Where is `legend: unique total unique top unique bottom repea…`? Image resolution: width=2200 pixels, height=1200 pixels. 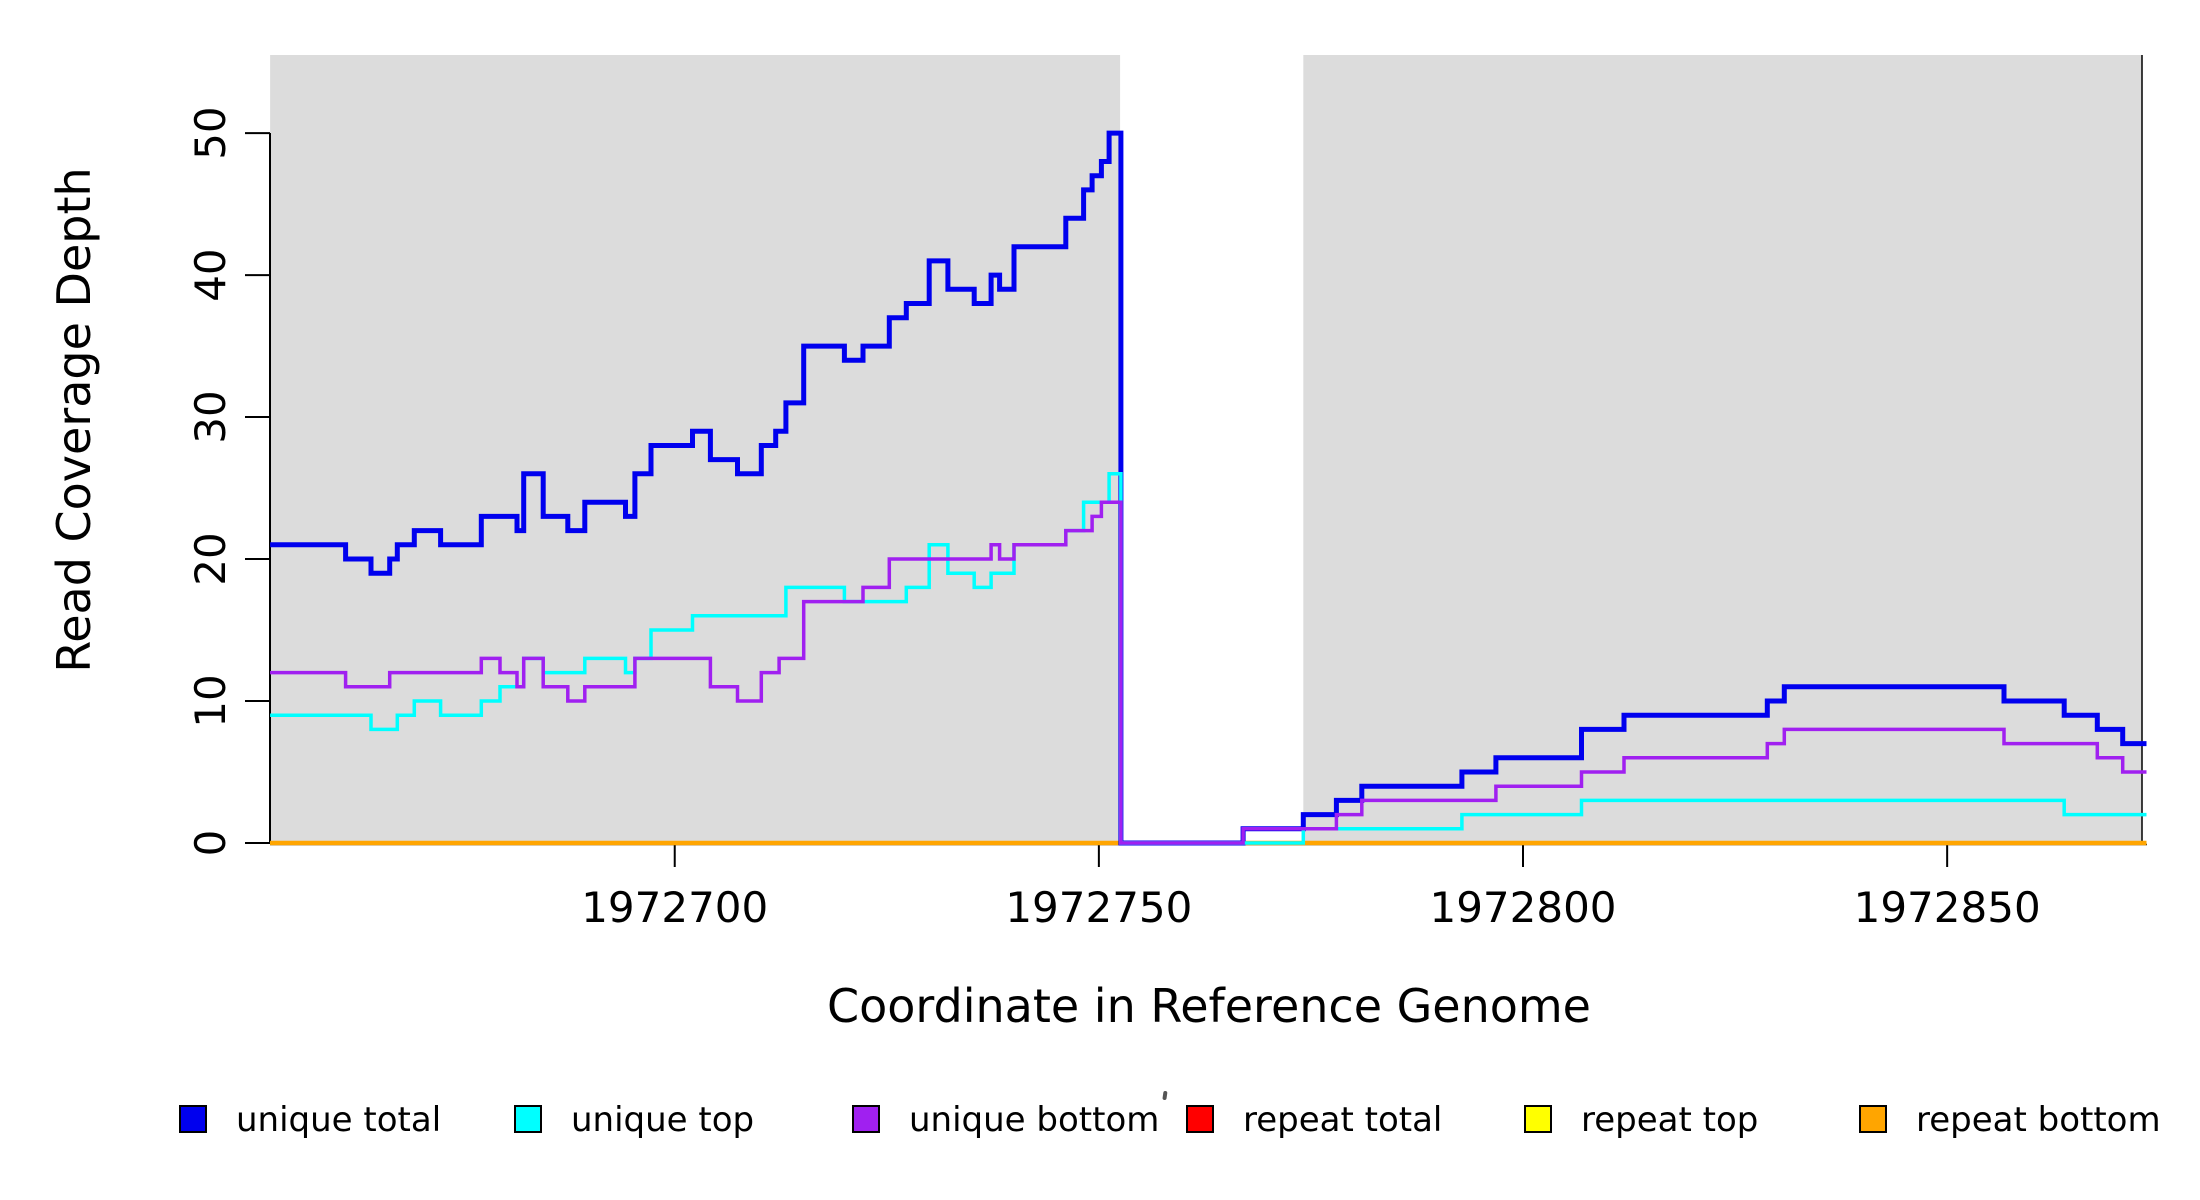
legend: unique total unique top unique bottom repea… is located at coordinates (1170, 1120).